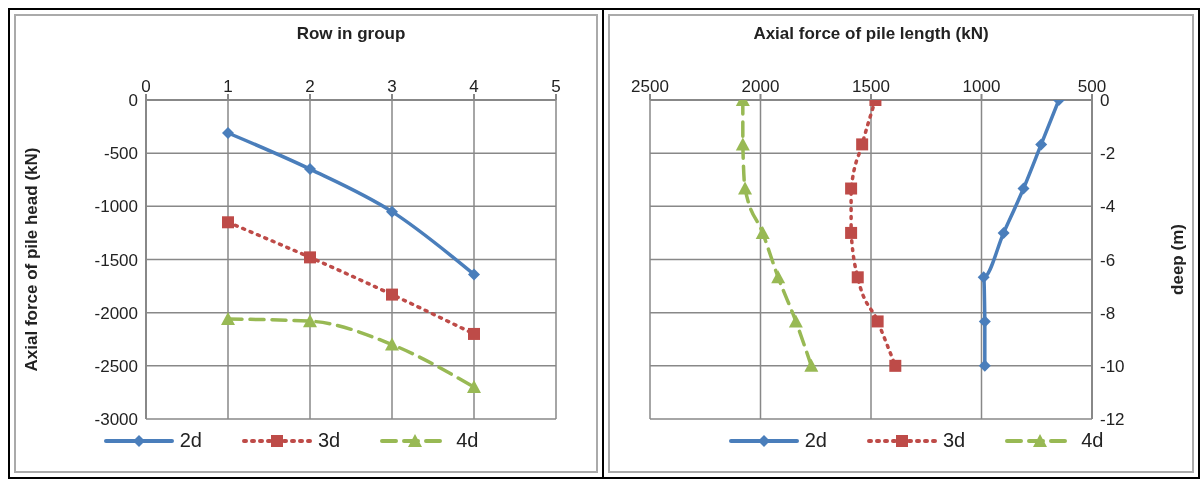 The height and width of the screenshot is (483, 1204). What do you see at coordinates (228, 86) in the screenshot?
I see `x-tick-label: 1` at bounding box center [228, 86].